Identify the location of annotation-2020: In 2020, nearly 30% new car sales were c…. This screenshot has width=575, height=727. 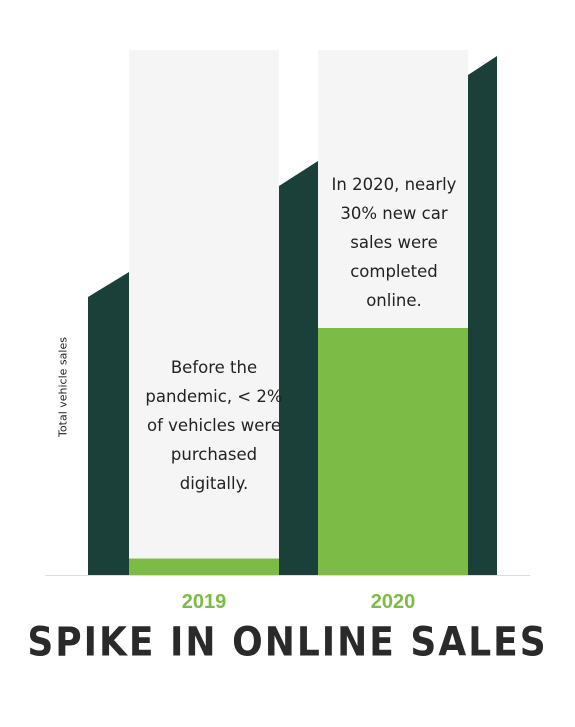
(394, 242).